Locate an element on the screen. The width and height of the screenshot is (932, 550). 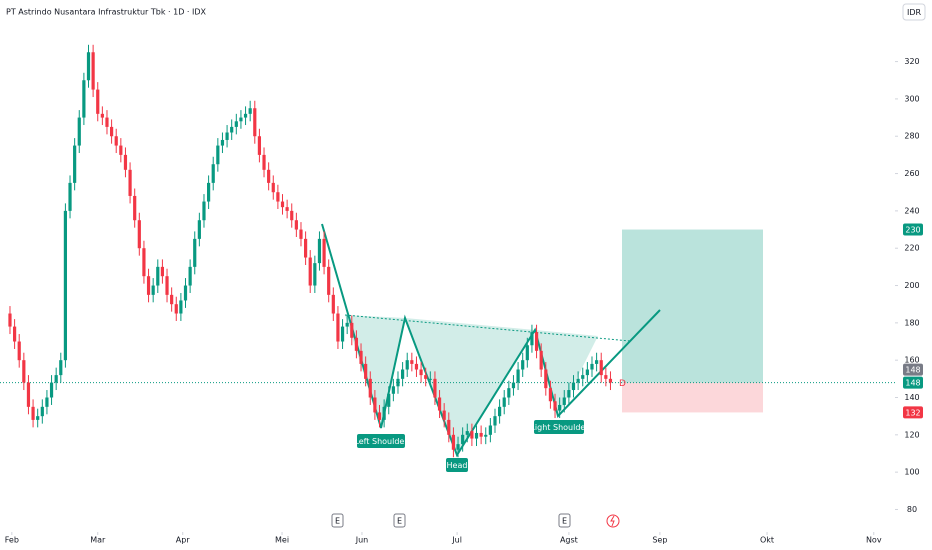
price-tag-label: 132 is located at coordinates (912, 412).